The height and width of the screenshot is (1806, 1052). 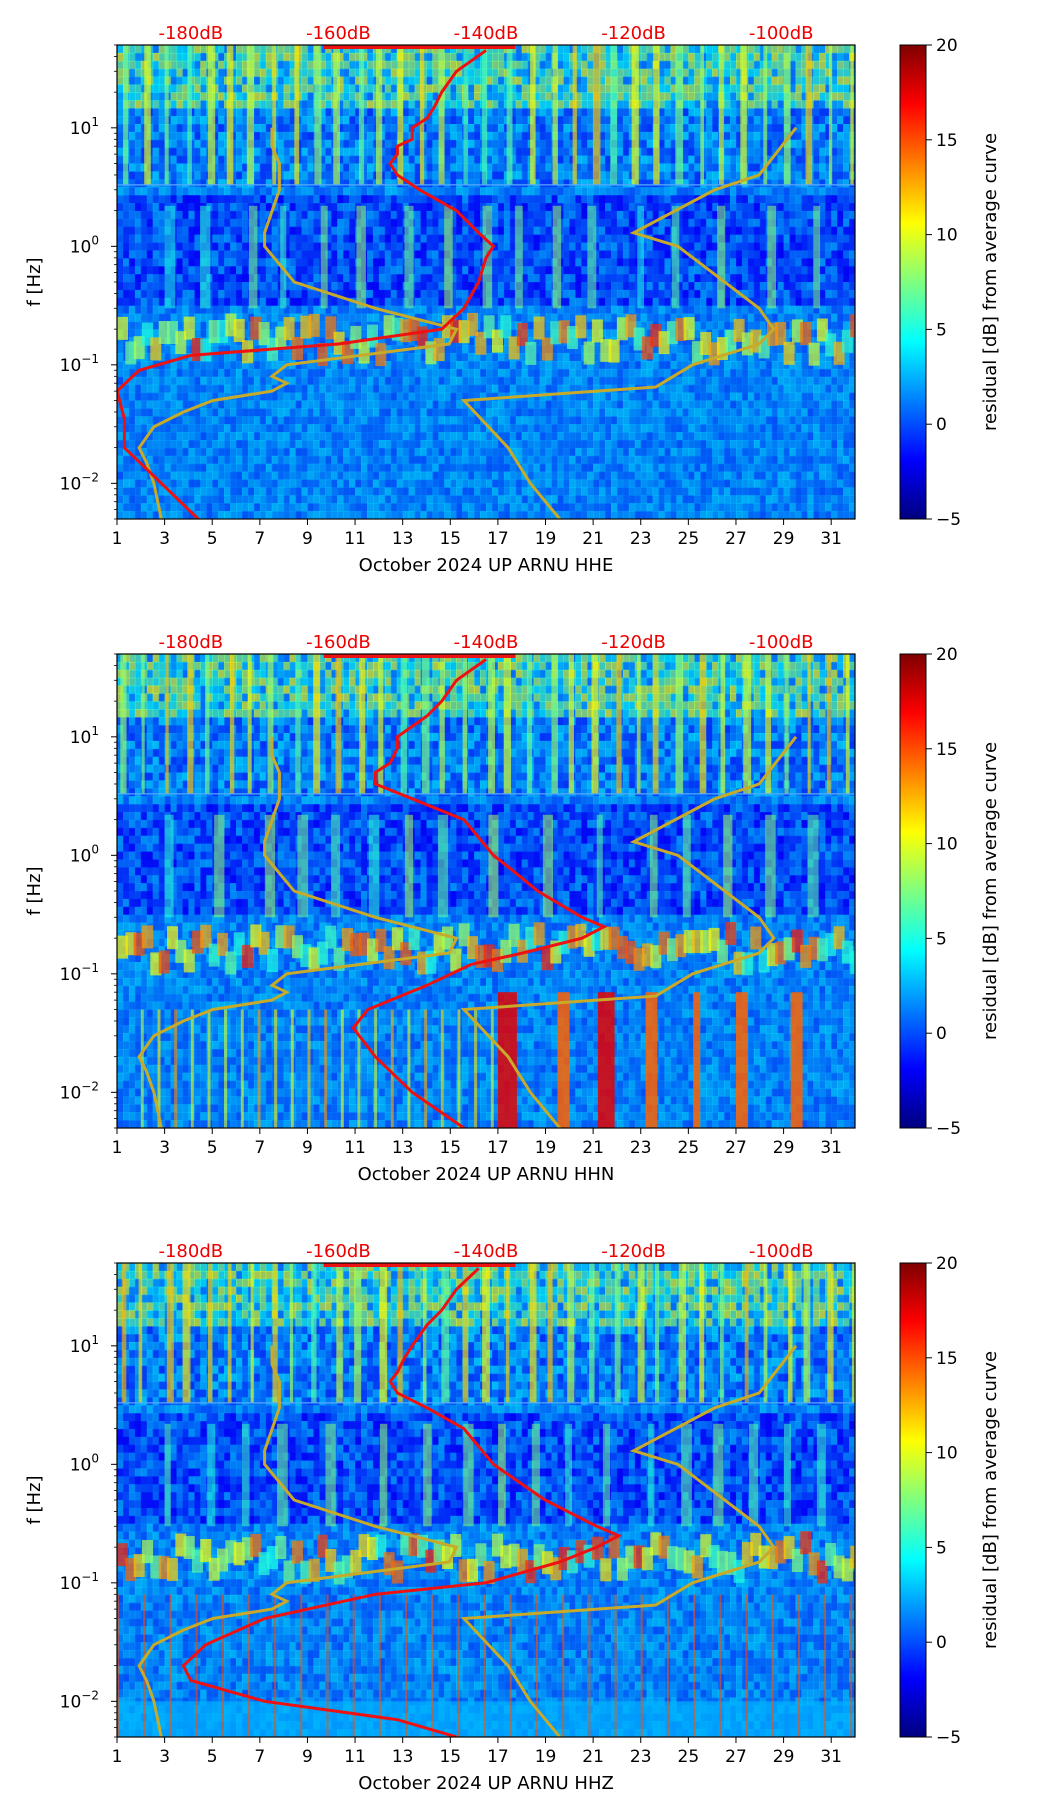 I want to click on colorbar-label: residual [dB] from average curve, so click(x=990, y=1500).